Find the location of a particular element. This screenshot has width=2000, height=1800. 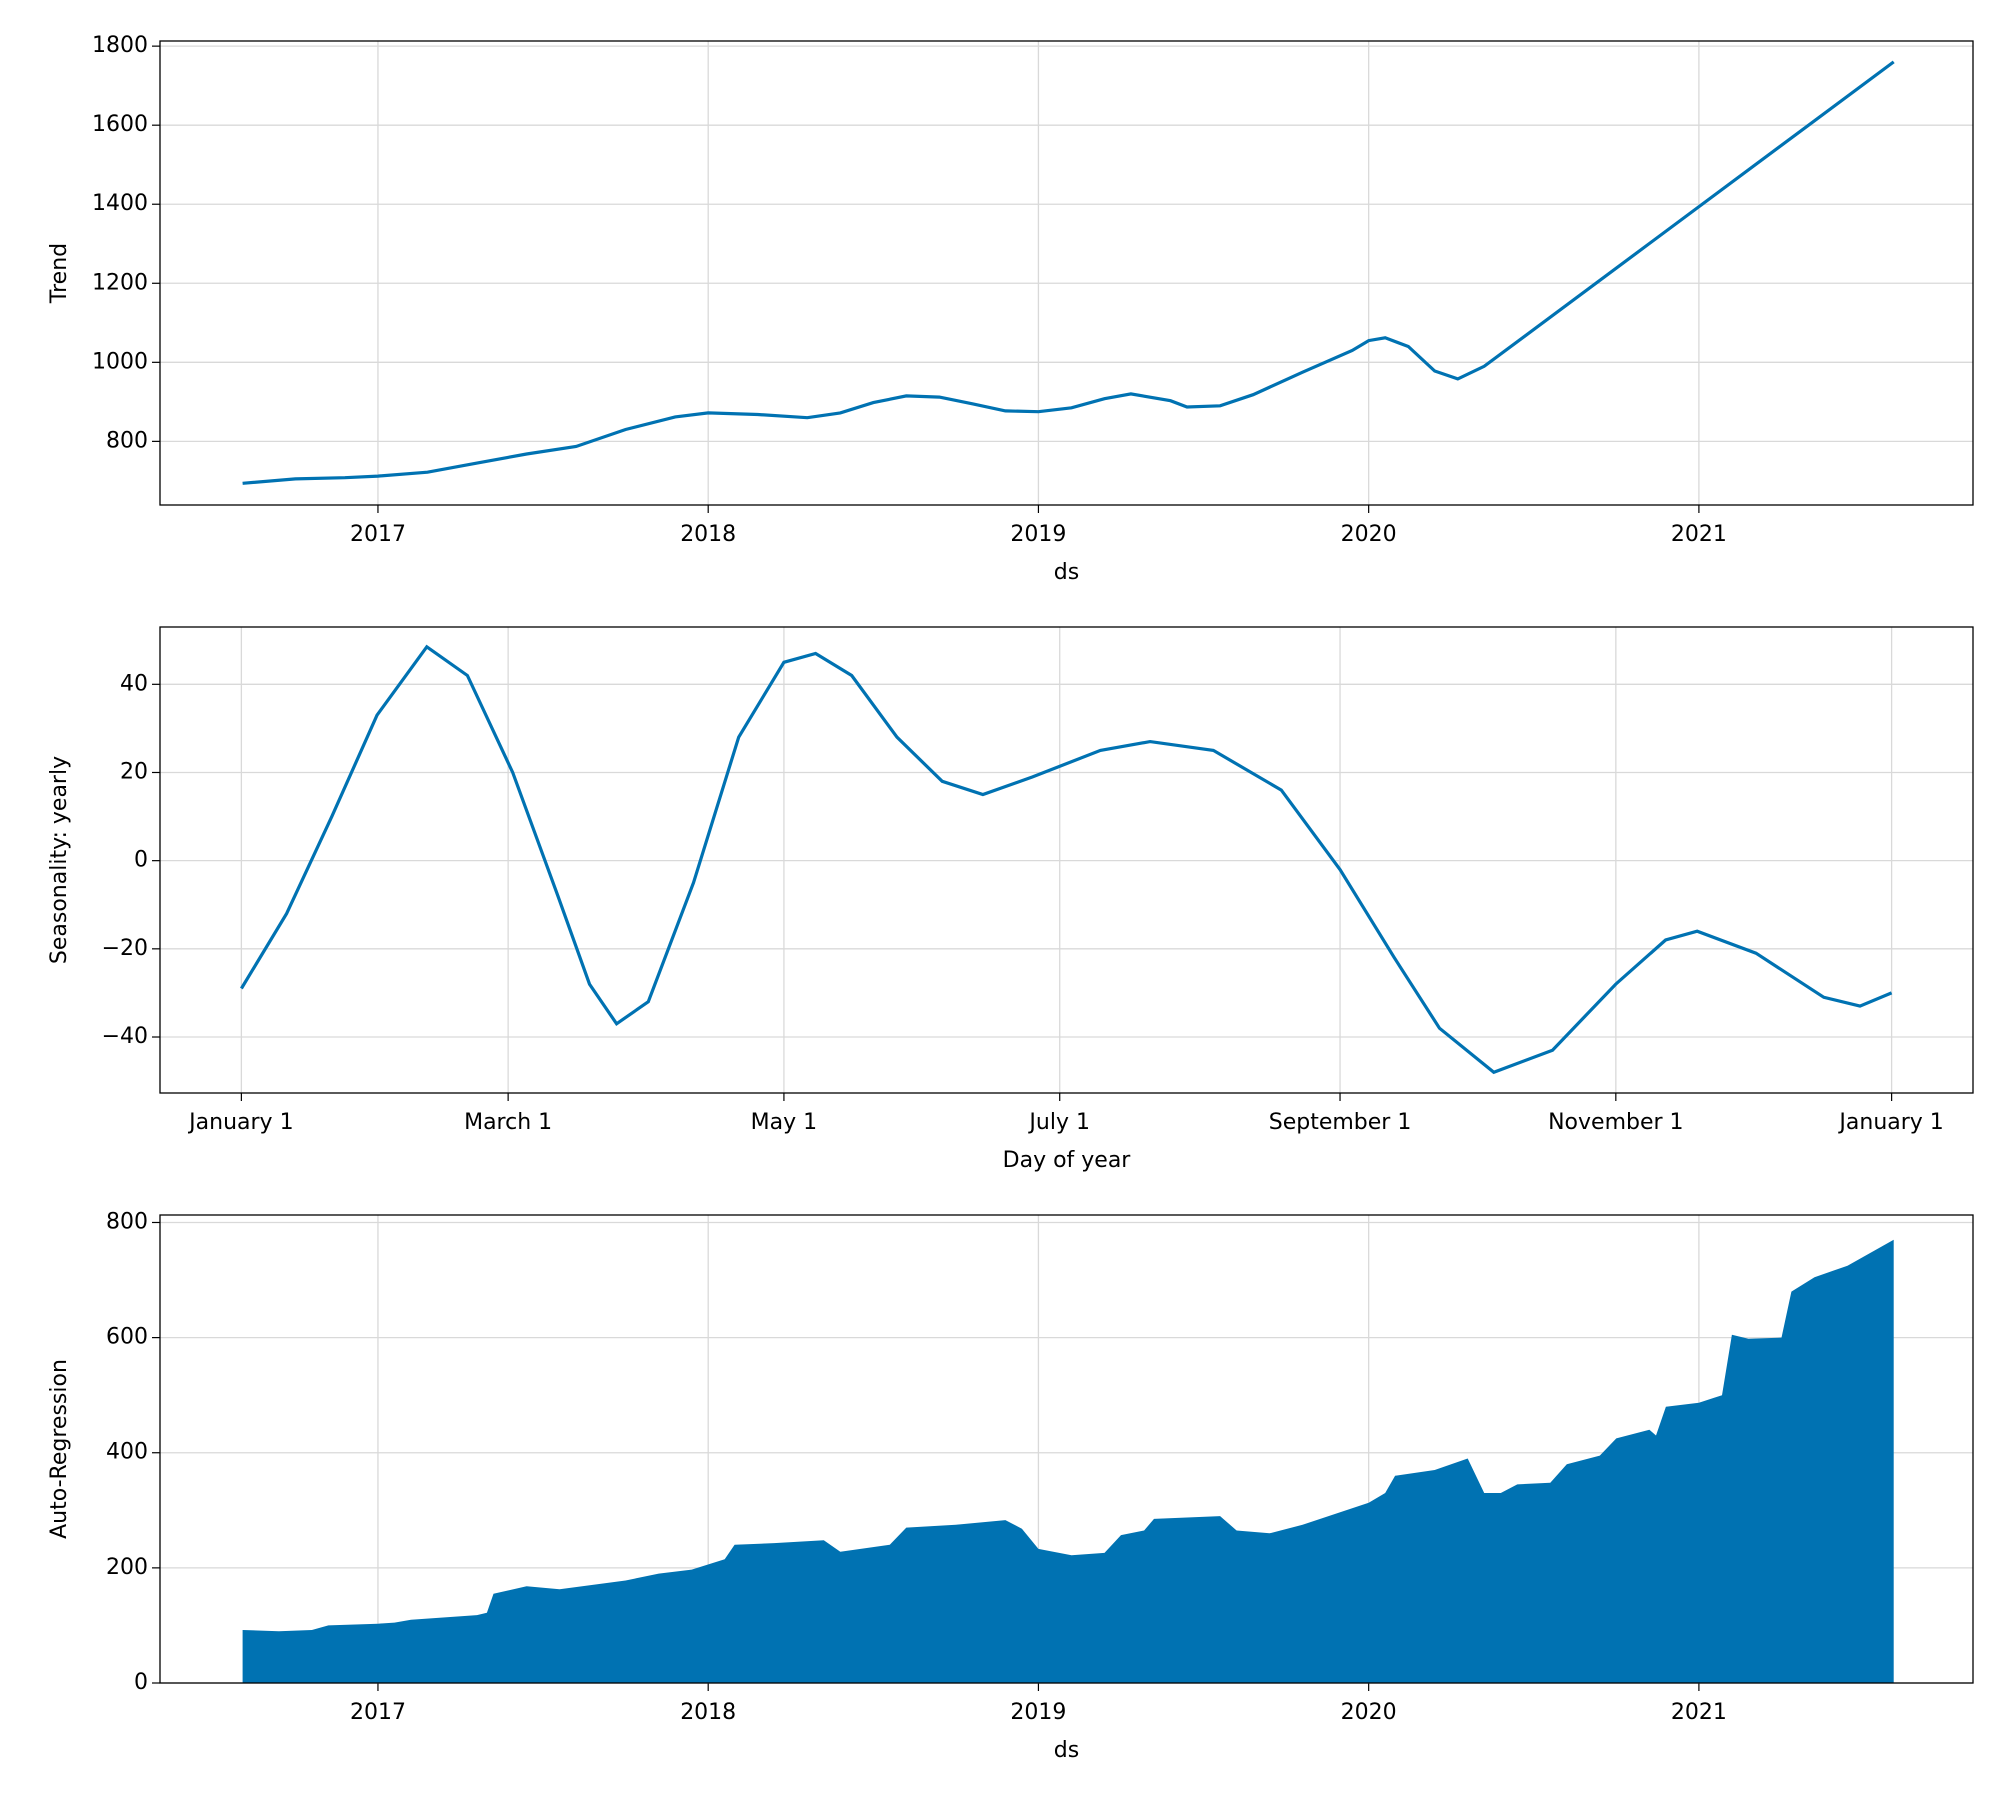

y-axis-label: Trend is located at coordinates (59, 273).